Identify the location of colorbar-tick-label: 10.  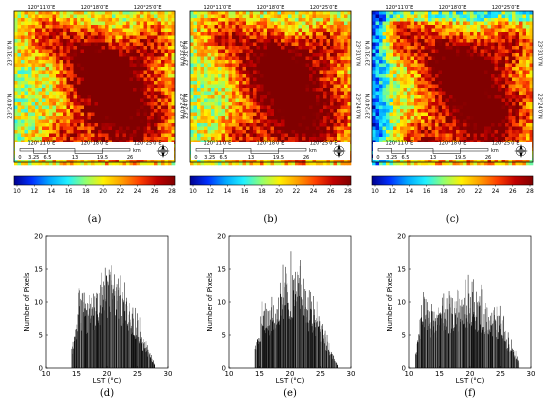
(193, 191).